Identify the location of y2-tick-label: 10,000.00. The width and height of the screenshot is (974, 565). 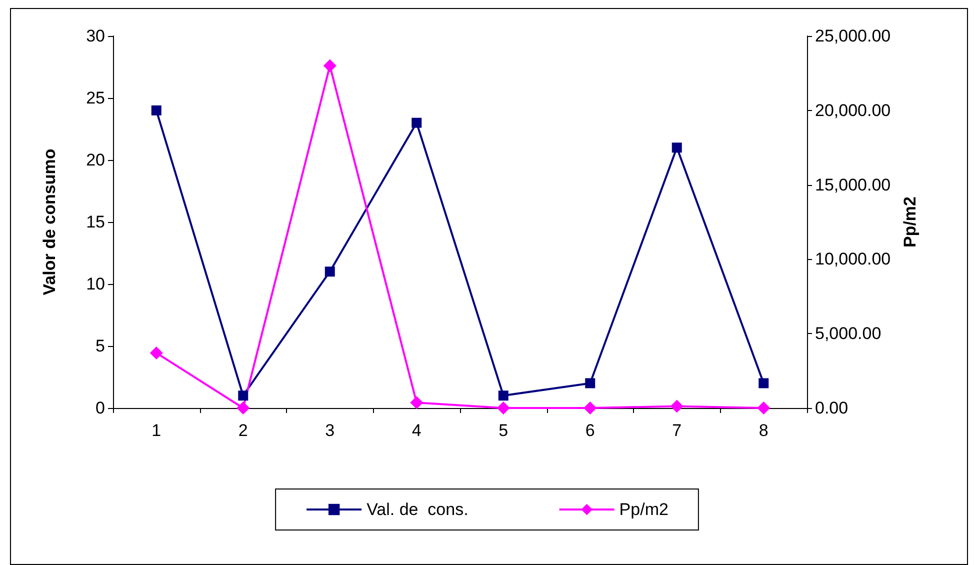
(853, 259).